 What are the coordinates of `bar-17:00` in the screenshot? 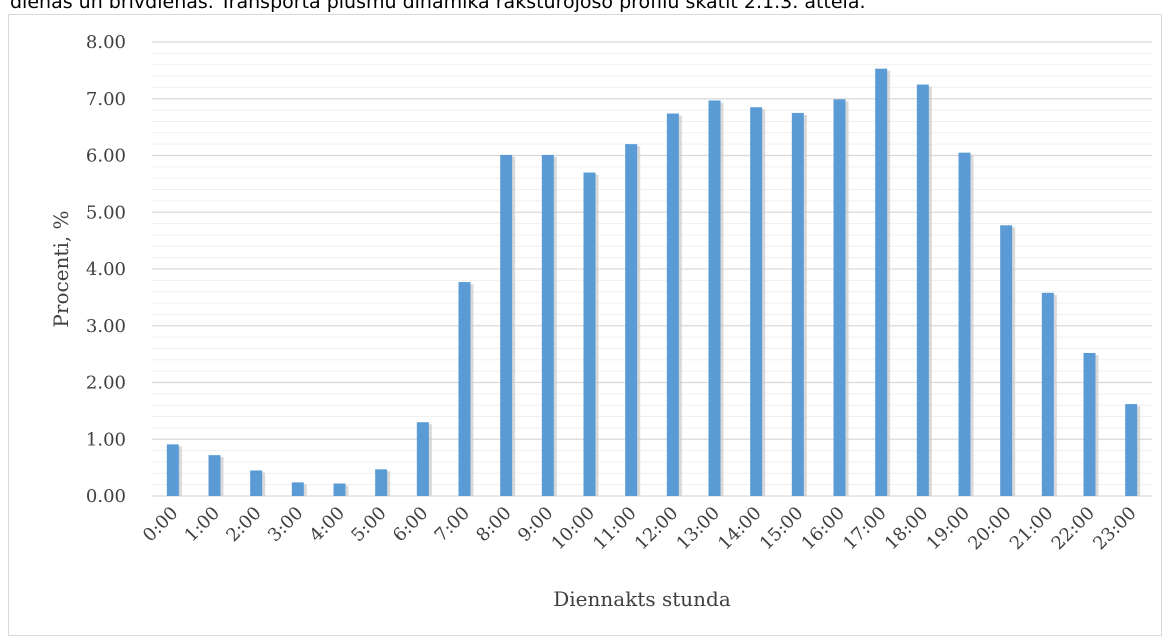 It's located at (881, 282).